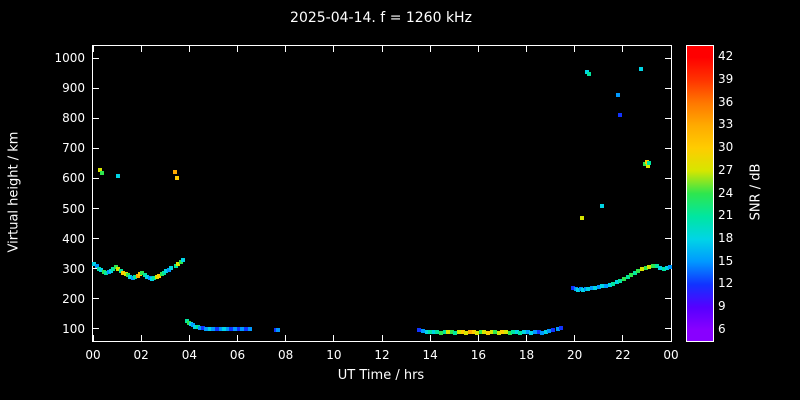  Describe the element at coordinates (73, 268) in the screenshot. I see `y-axis-tick-label: 300` at that location.